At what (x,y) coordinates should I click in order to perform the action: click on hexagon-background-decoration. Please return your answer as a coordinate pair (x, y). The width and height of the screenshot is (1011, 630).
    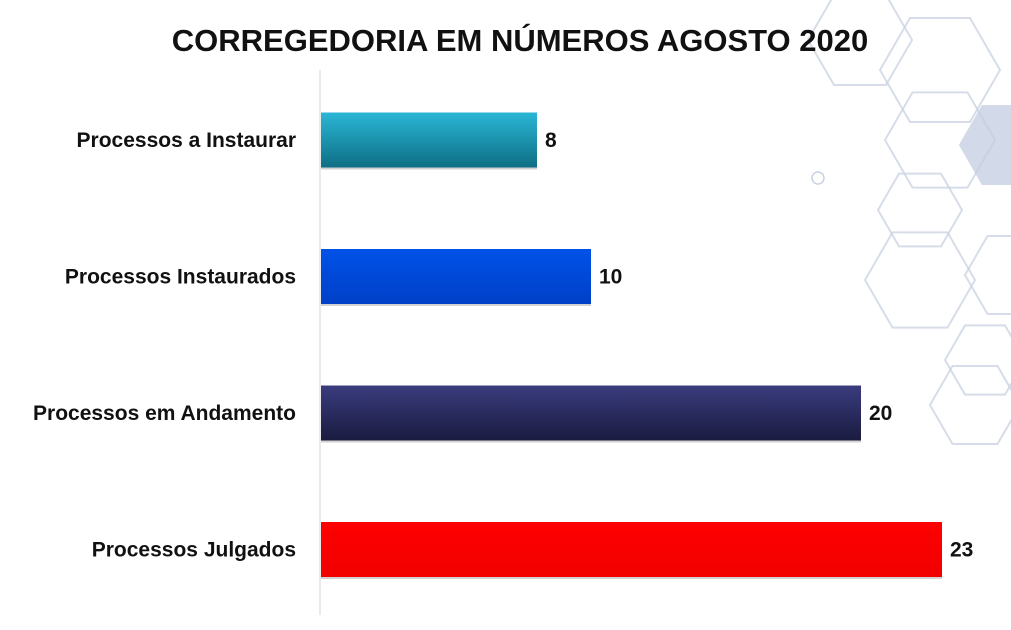
    Looking at the image, I should click on (908, 222).